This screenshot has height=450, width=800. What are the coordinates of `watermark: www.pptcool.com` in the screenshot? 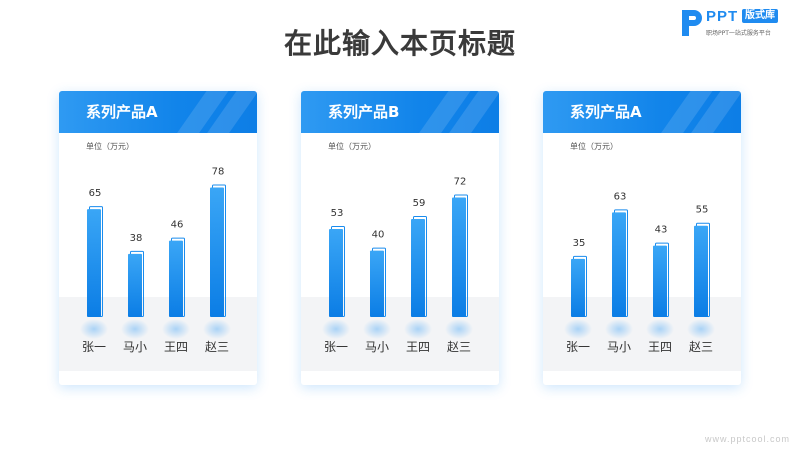 It's located at (748, 439).